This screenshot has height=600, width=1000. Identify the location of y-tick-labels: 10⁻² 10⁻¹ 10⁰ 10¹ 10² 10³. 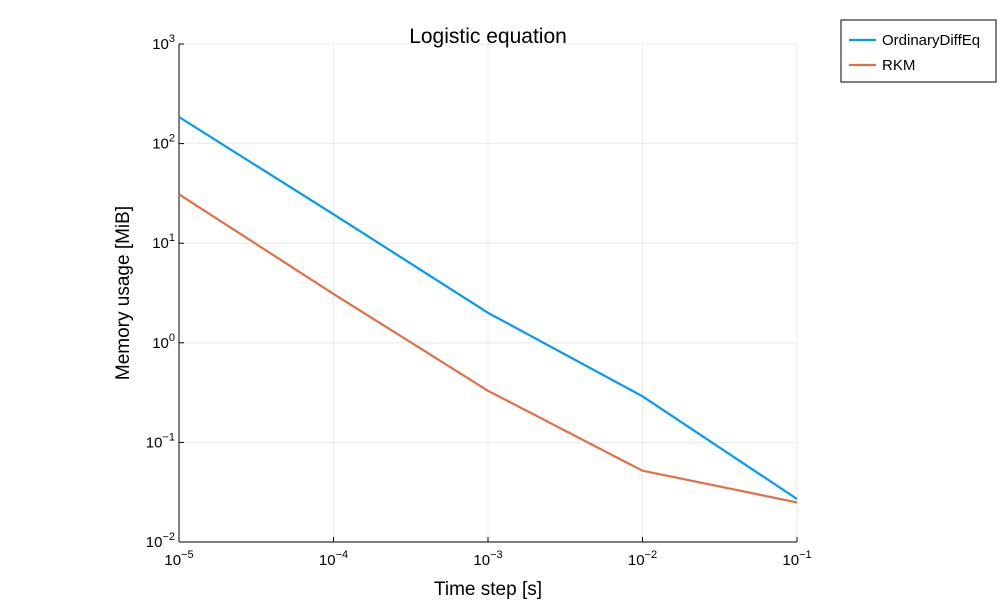
(165, 292).